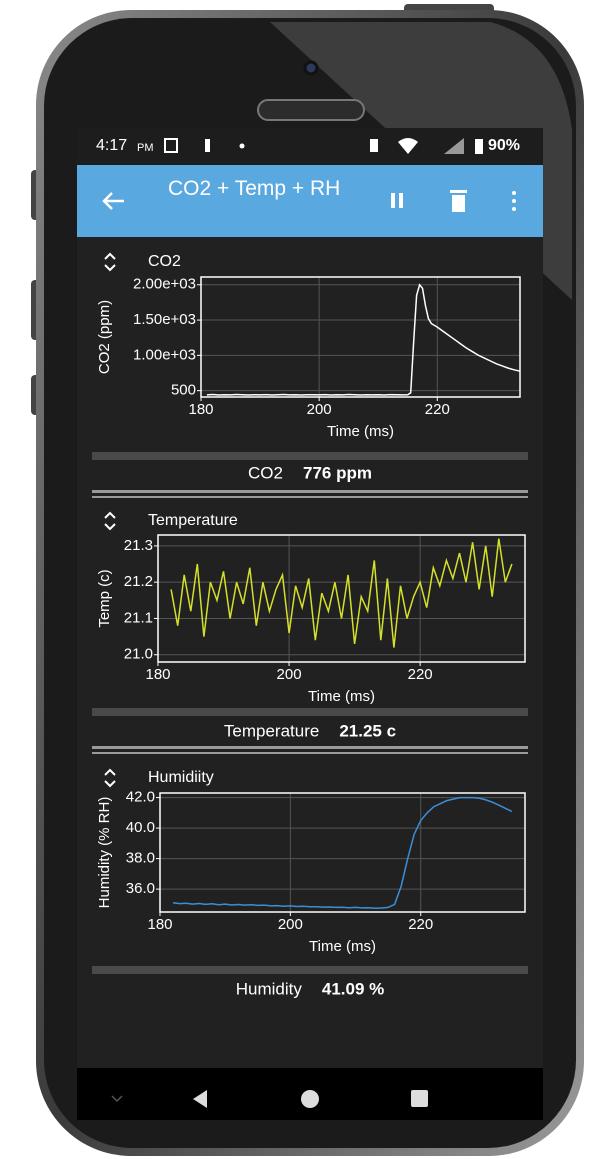  I want to click on camera, so click(311, 68).